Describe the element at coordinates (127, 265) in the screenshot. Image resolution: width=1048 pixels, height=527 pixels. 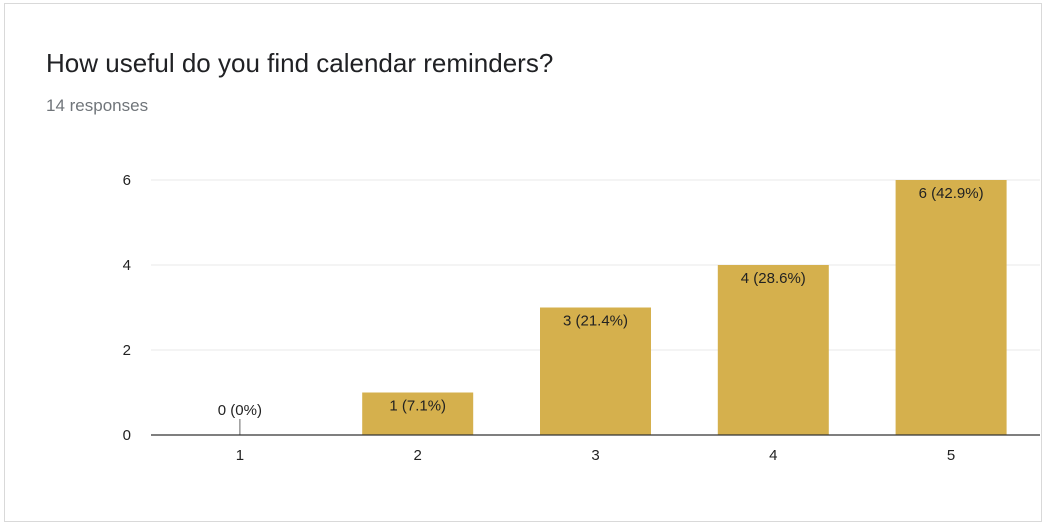
I see `y-tick-label: 4` at that location.